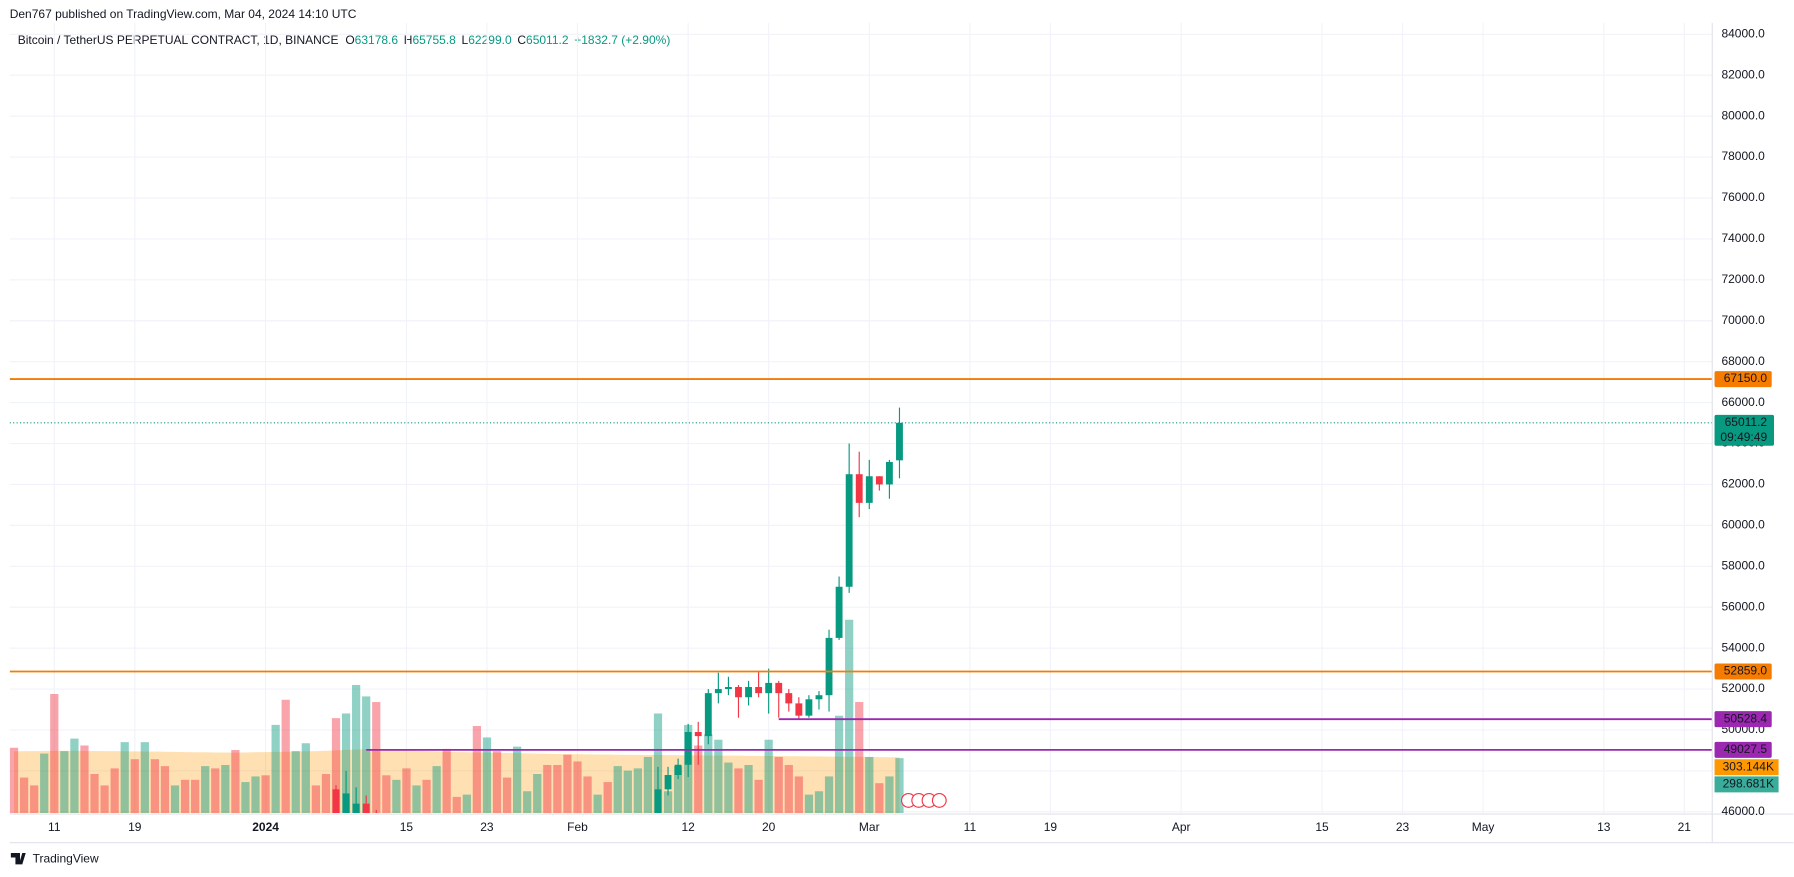 The width and height of the screenshot is (1794, 877). What do you see at coordinates (1746, 378) in the screenshot?
I see `level-label: 67150.0` at bounding box center [1746, 378].